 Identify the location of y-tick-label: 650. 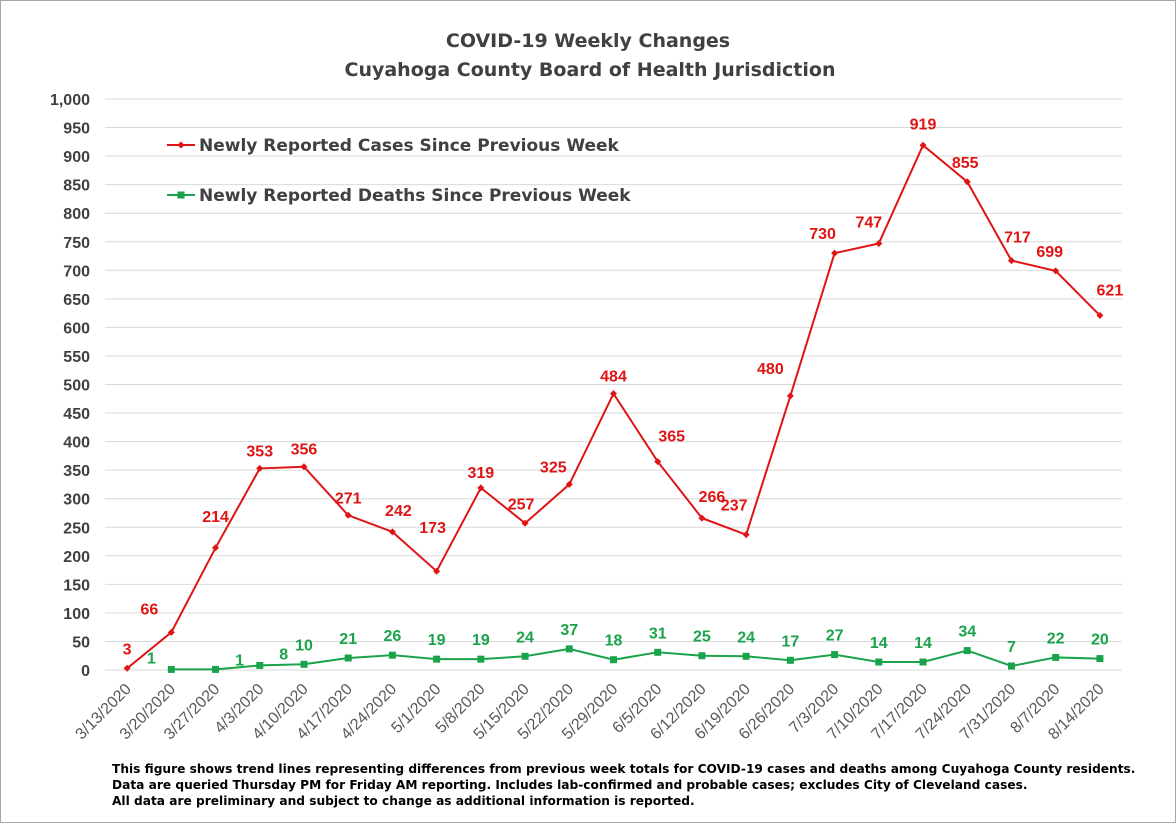
(76, 300).